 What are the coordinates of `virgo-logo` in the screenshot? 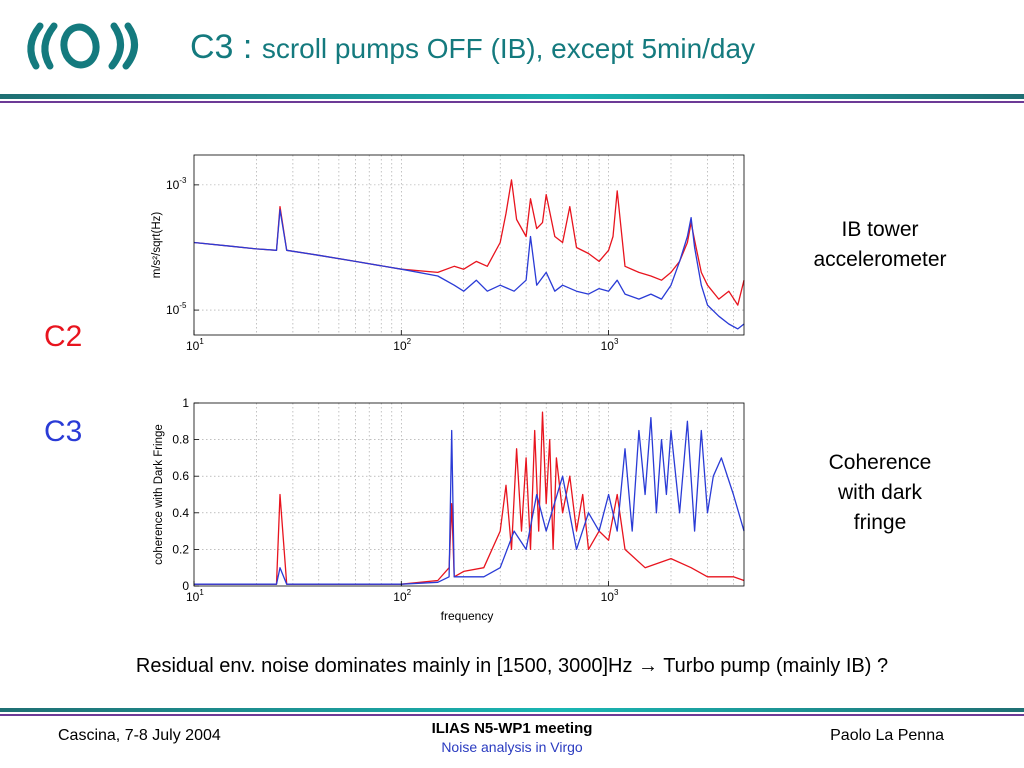 It's located at (82, 46).